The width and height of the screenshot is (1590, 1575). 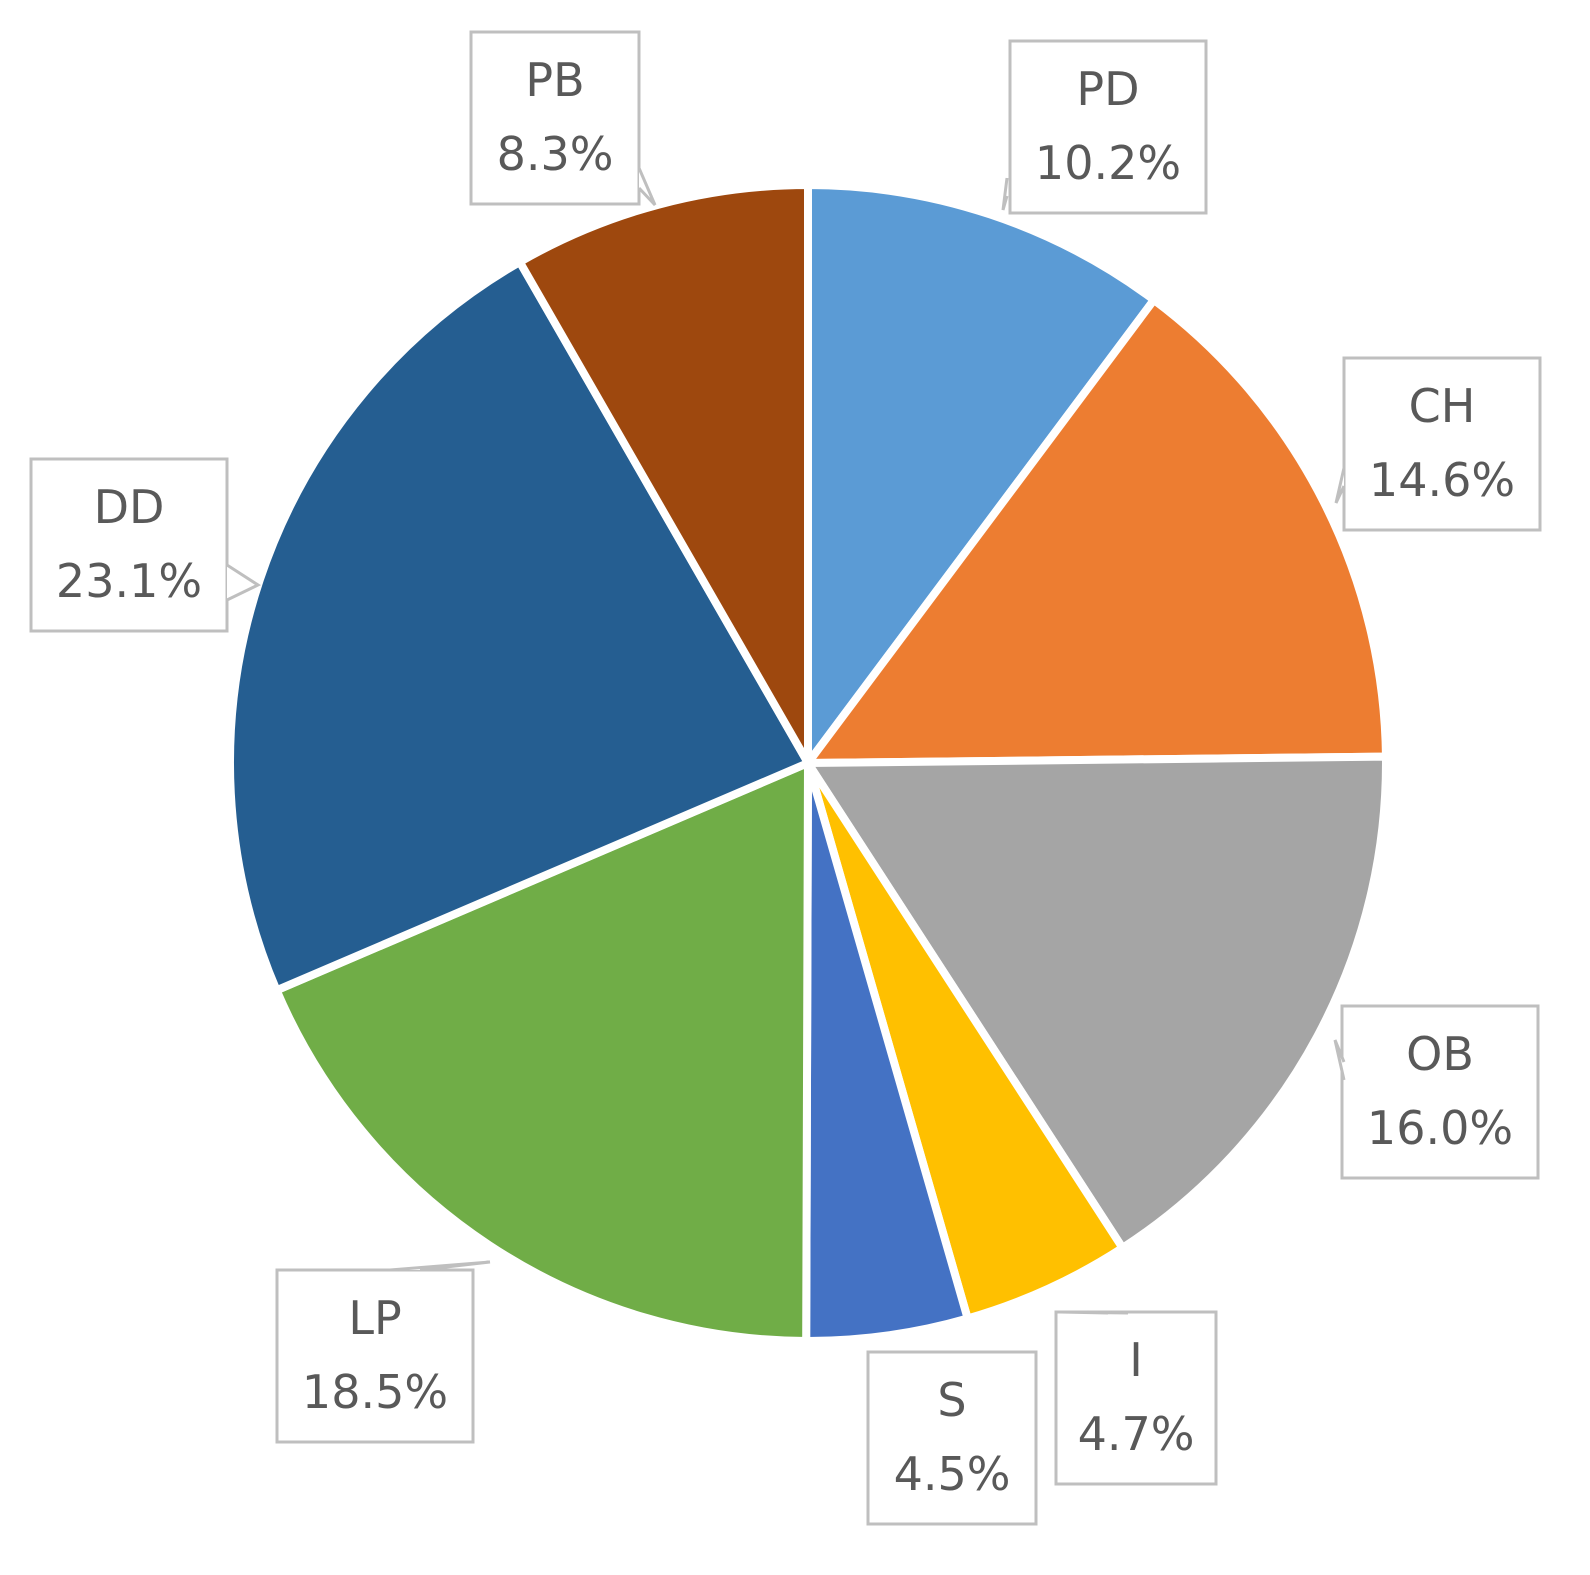 What do you see at coordinates (1136, 1434) in the screenshot?
I see `slice-percent-label: 4.7%` at bounding box center [1136, 1434].